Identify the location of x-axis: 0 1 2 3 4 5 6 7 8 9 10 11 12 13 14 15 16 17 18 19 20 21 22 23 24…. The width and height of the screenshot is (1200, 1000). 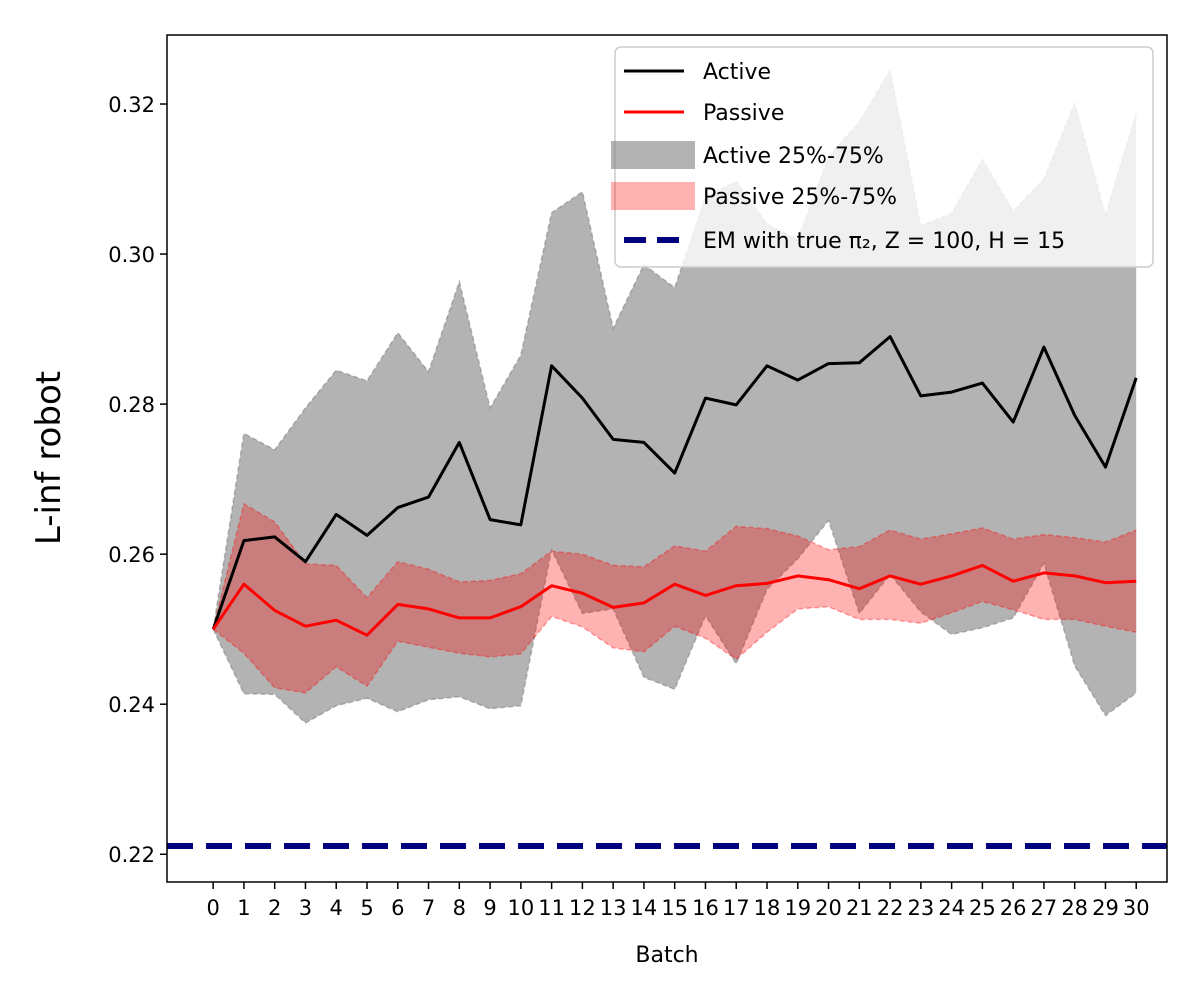
(678, 901).